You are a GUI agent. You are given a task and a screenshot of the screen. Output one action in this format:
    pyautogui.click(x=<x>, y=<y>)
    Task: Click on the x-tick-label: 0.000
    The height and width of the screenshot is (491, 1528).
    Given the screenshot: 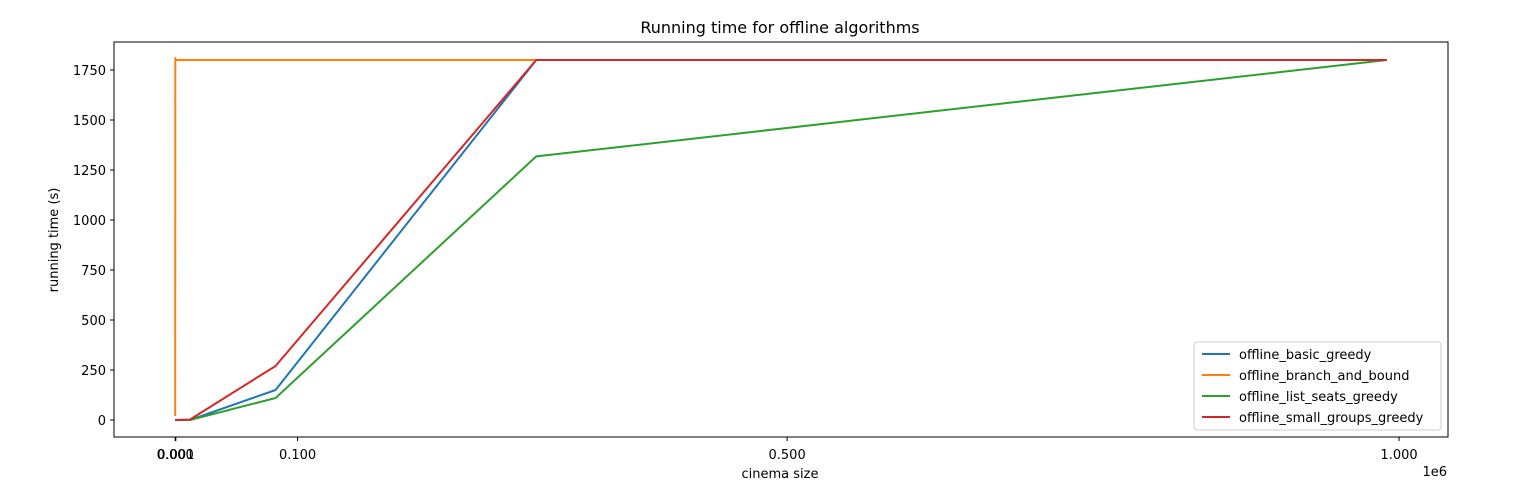 What is the action you would take?
    pyautogui.click(x=175, y=455)
    